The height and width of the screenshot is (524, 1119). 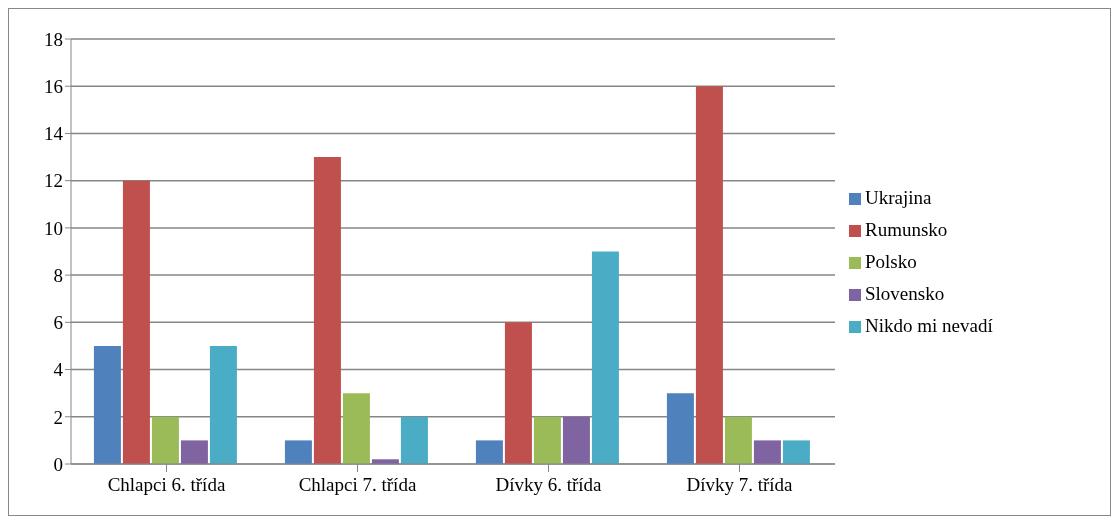 I want to click on y-tick-label: 10, so click(x=53, y=228).